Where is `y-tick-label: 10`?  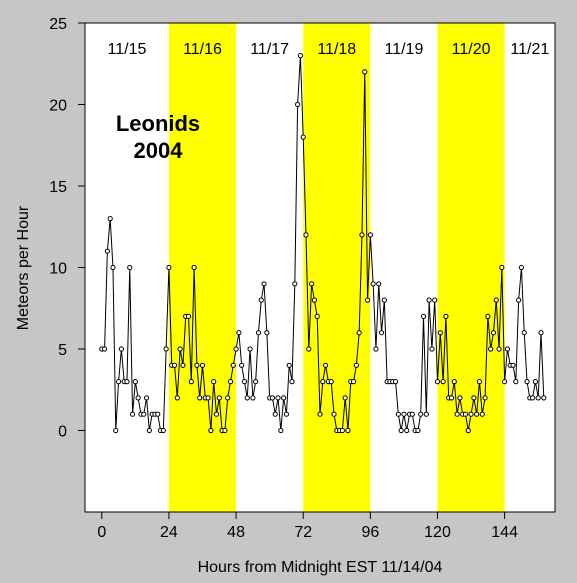
y-tick-label: 10 is located at coordinates (58, 269).